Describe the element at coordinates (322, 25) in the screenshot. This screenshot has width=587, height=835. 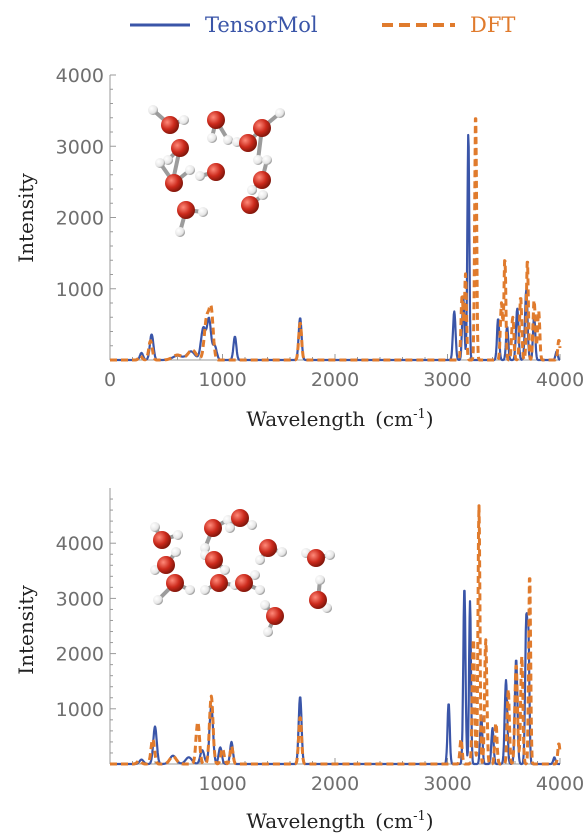
I see `legend: TensorMol DFT` at that location.